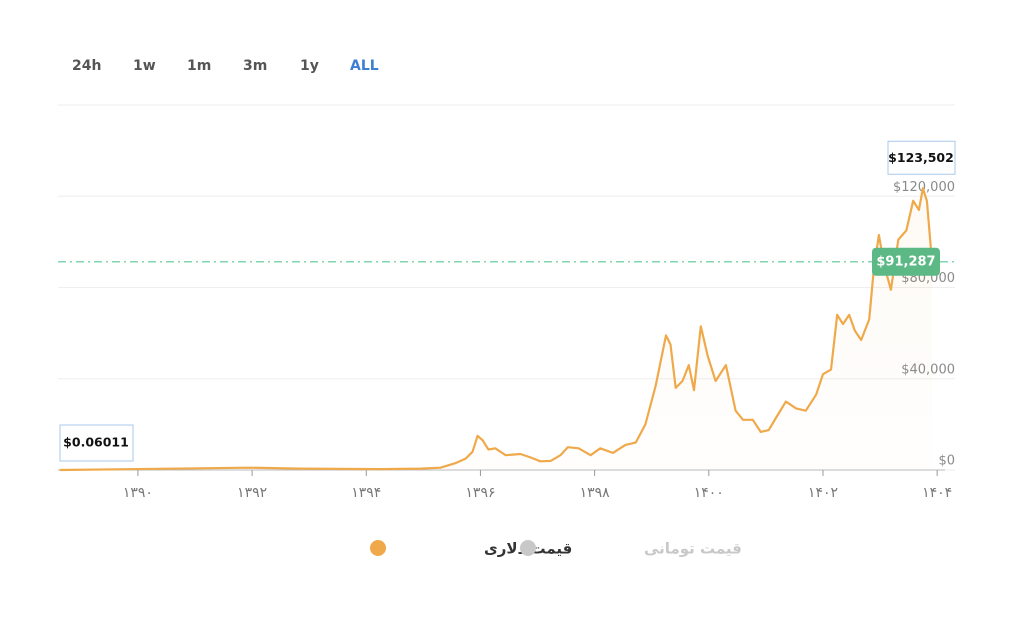 This screenshot has height=631, width=1024. I want to click on range-button: 1m, so click(199, 66).